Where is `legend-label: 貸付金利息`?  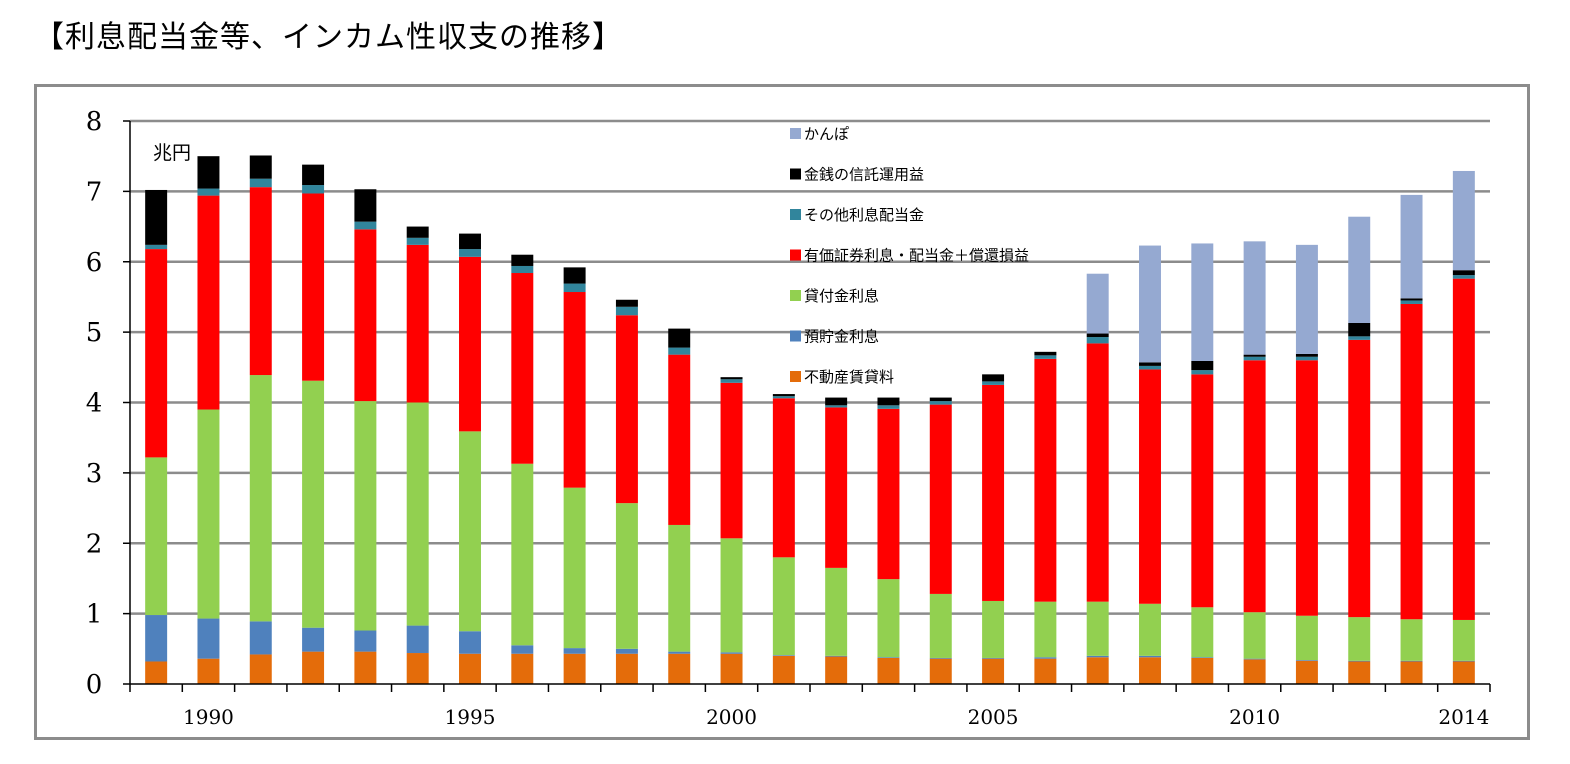 legend-label: 貸付金利息 is located at coordinates (841, 296).